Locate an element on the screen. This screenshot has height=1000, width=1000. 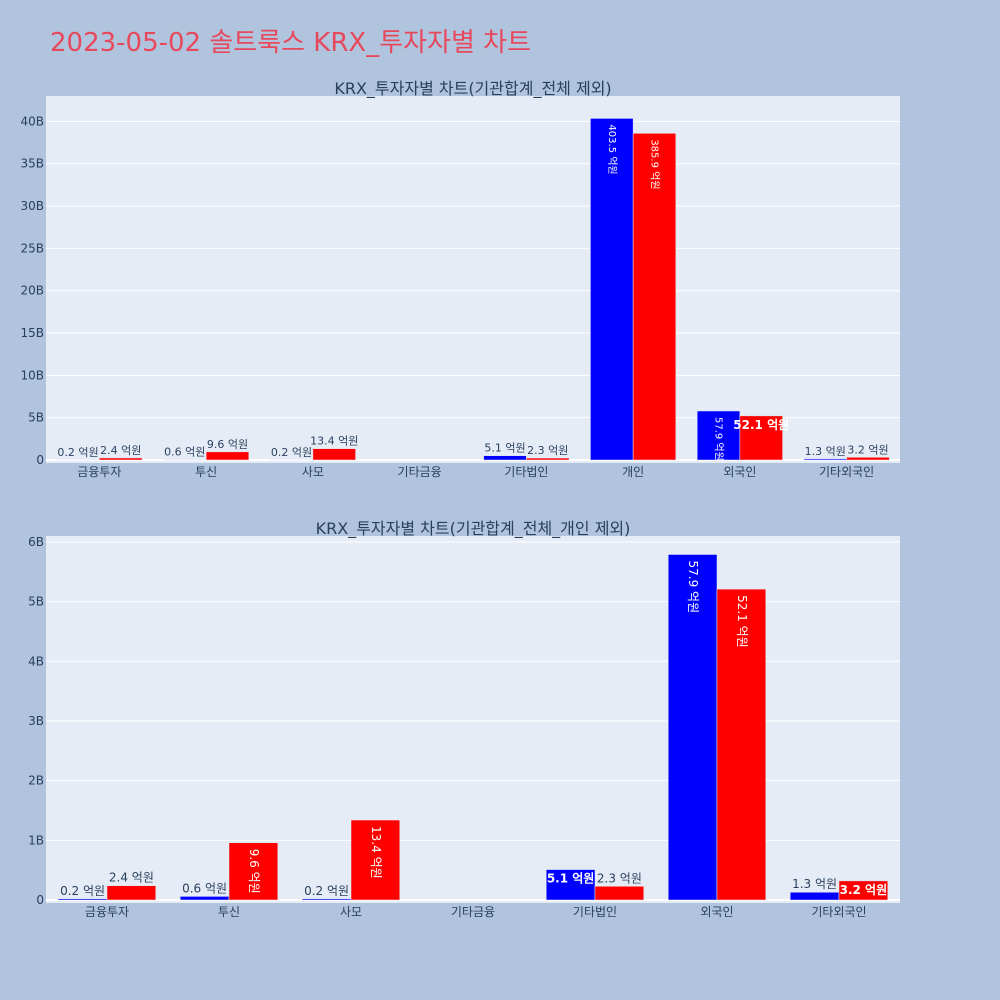
y-tick-label: 15B is located at coordinates (32, 333).